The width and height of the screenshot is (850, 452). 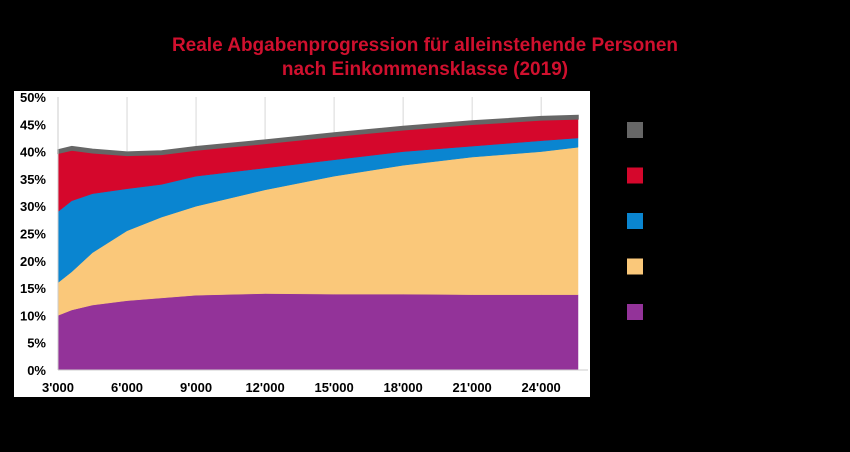 What do you see at coordinates (33, 288) in the screenshot?
I see `y-tick-label: 15%` at bounding box center [33, 288].